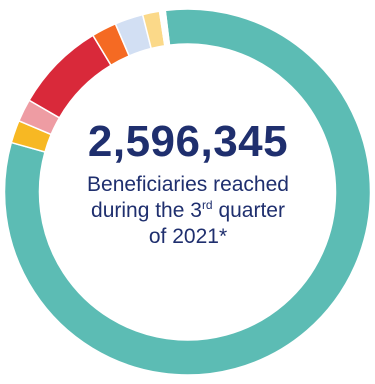  I want to click on caption-line-3: of 2021*, so click(188, 236).